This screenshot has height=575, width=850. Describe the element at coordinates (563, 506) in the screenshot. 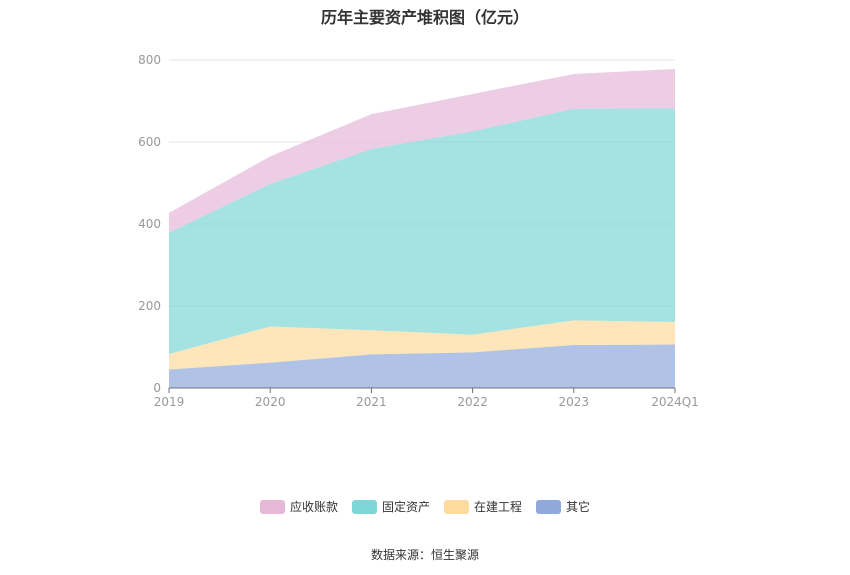

I see `legend-item: 其它` at that location.